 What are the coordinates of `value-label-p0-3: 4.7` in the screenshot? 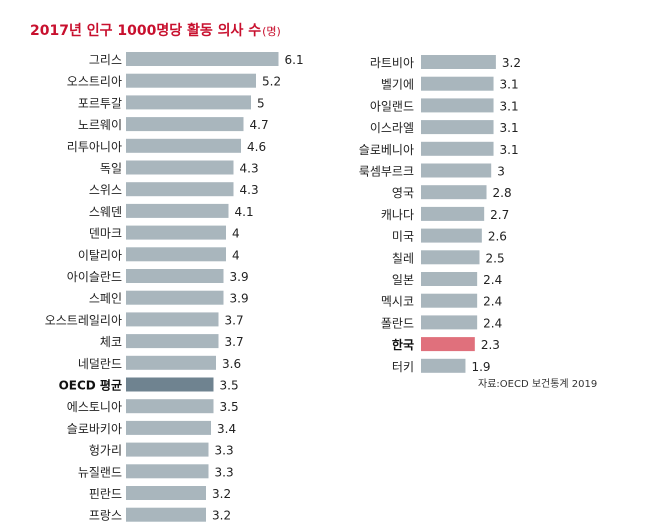 It's located at (259, 125).